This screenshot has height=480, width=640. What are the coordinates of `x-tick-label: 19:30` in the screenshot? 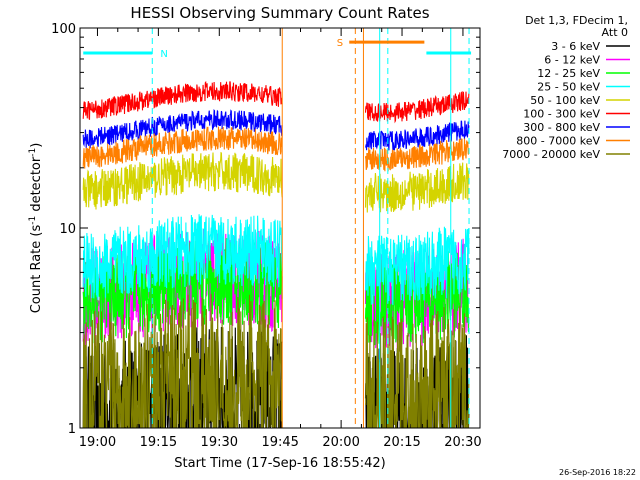 It's located at (219, 442).